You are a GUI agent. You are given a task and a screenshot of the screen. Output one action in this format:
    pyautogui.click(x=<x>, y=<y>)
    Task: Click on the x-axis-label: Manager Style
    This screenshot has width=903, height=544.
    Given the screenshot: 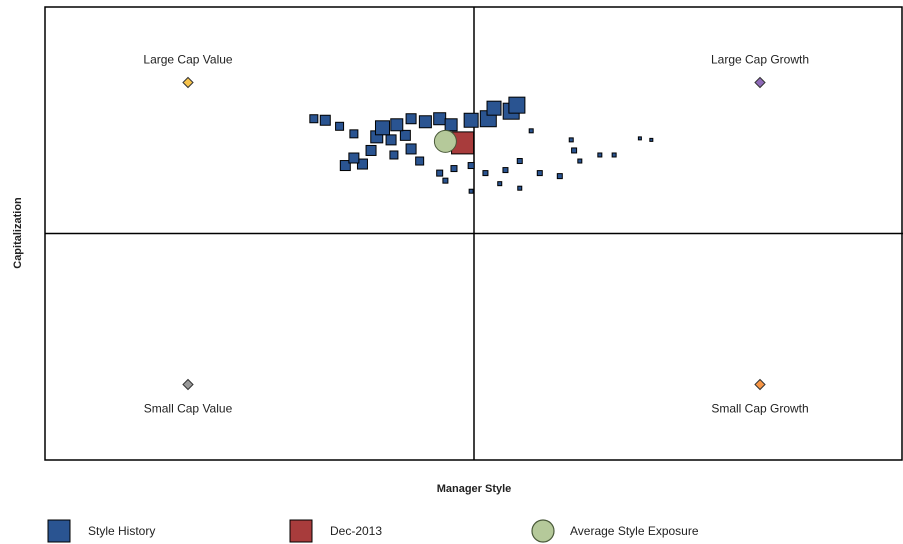 What is the action you would take?
    pyautogui.click(x=474, y=489)
    